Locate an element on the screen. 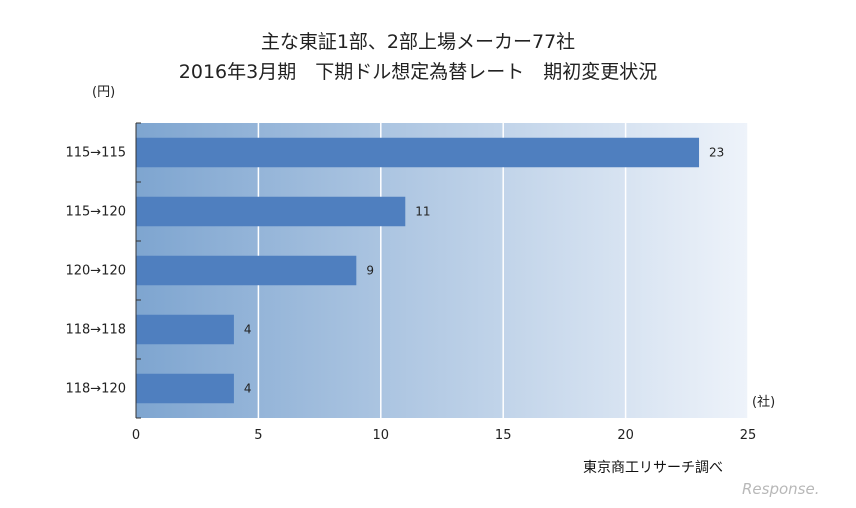  x-axis-unit-label: (社) is located at coordinates (763, 402).